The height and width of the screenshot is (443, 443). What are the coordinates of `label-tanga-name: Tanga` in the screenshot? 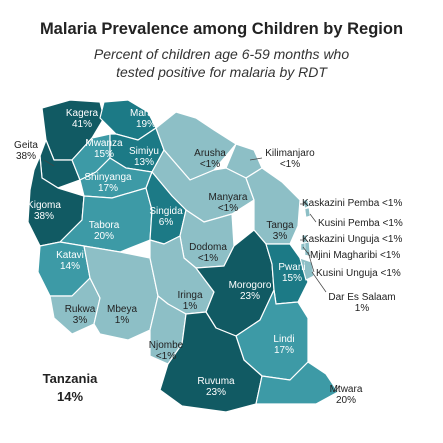 It's located at (280, 225).